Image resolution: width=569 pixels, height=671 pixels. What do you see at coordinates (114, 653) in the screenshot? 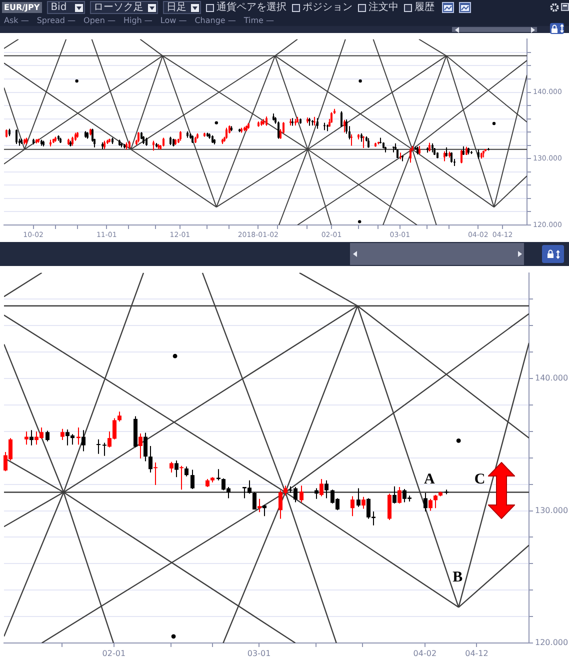
I see `x-tick-label: 02-01` at bounding box center [114, 653].